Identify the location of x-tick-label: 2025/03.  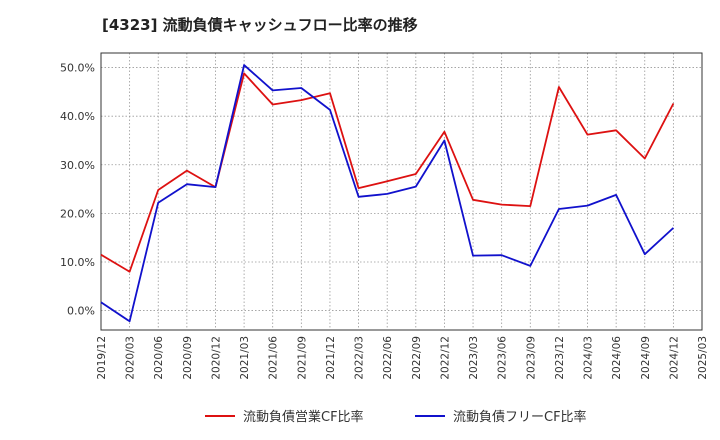
(703, 358).